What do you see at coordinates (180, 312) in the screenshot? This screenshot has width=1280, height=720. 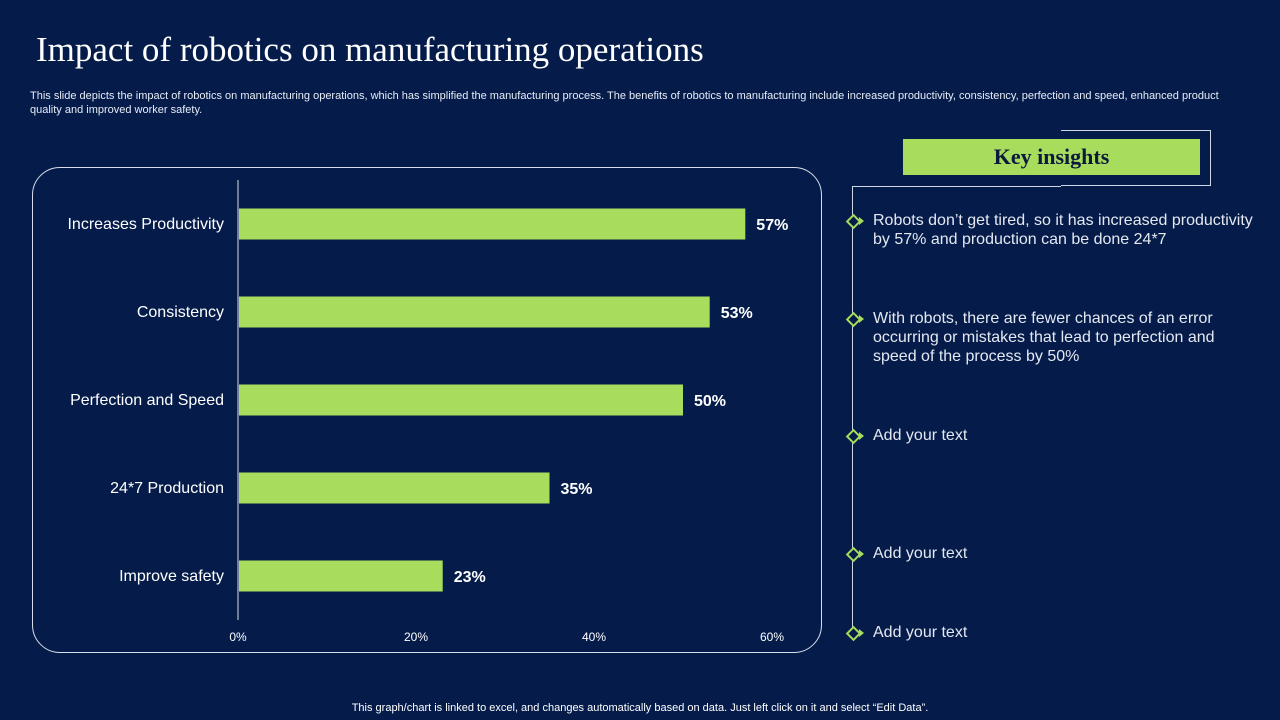 I see `category-label: Consistency` at bounding box center [180, 312].